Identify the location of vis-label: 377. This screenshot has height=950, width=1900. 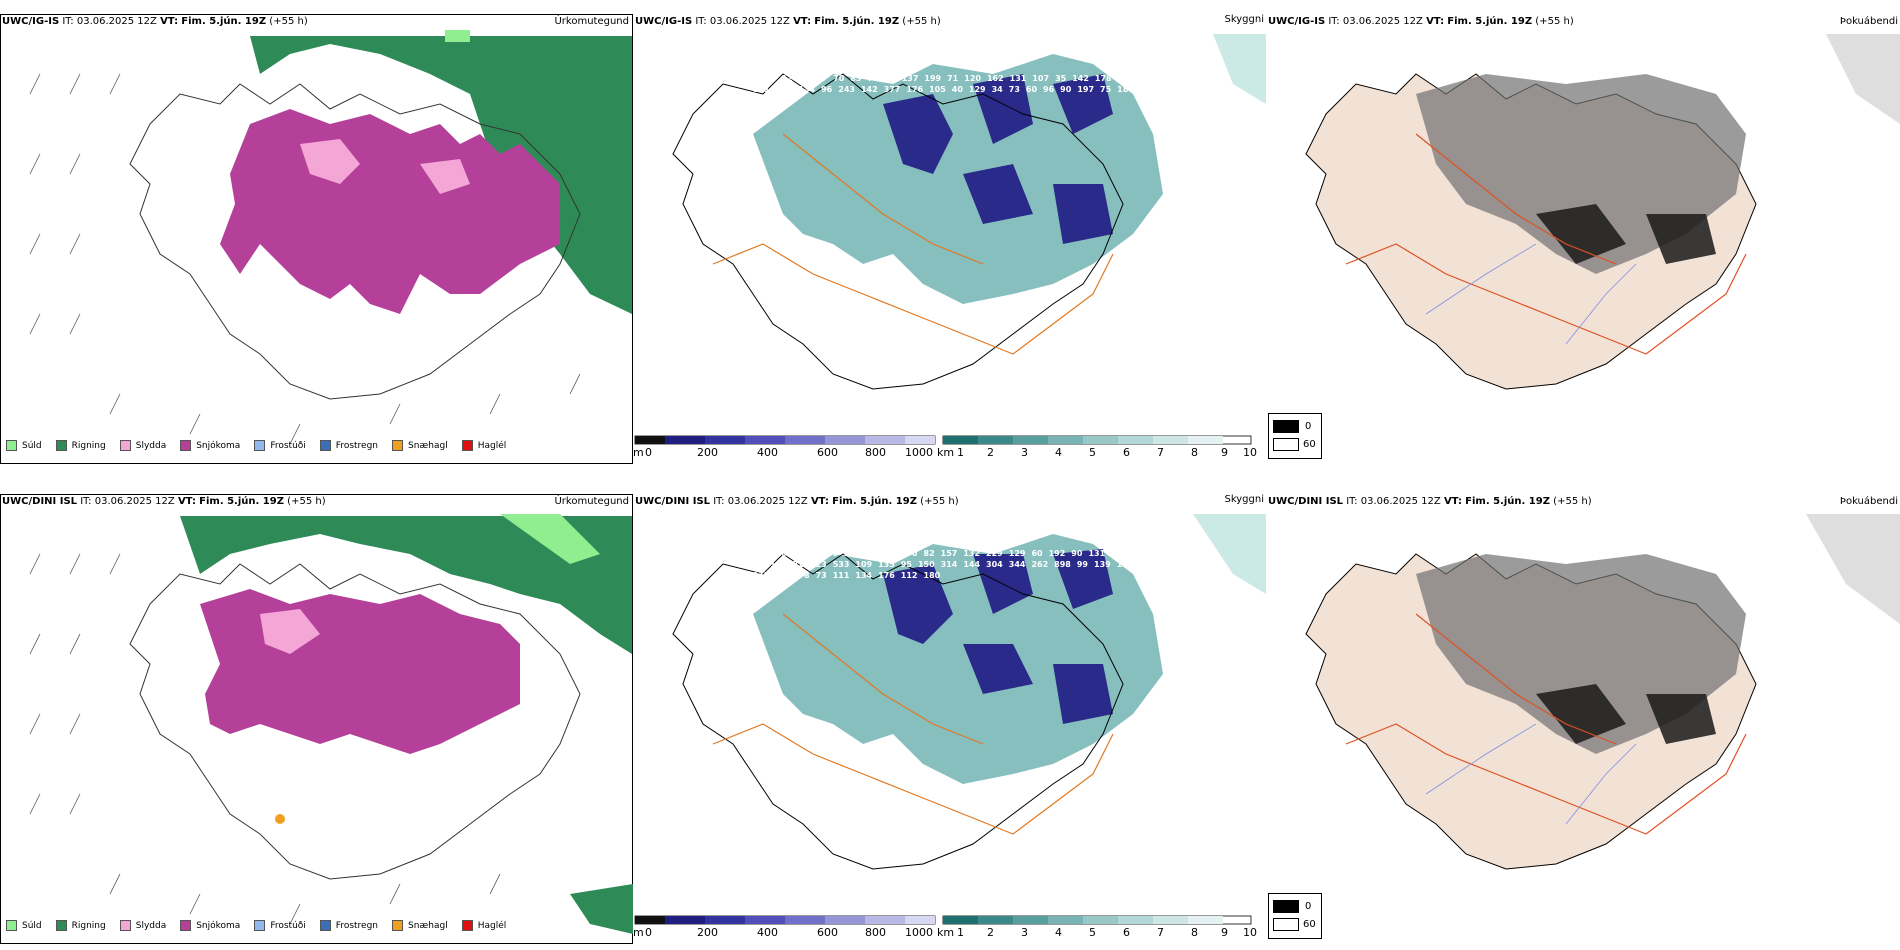
(892, 89).